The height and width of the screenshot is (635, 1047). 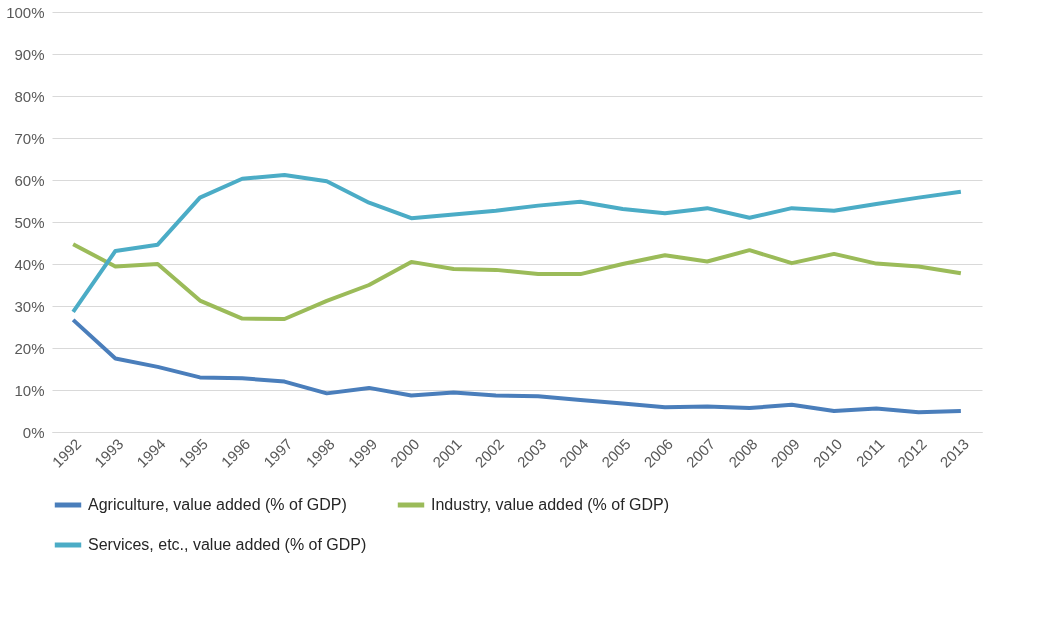 I want to click on y-tick-label: 30%, so click(x=29, y=306).